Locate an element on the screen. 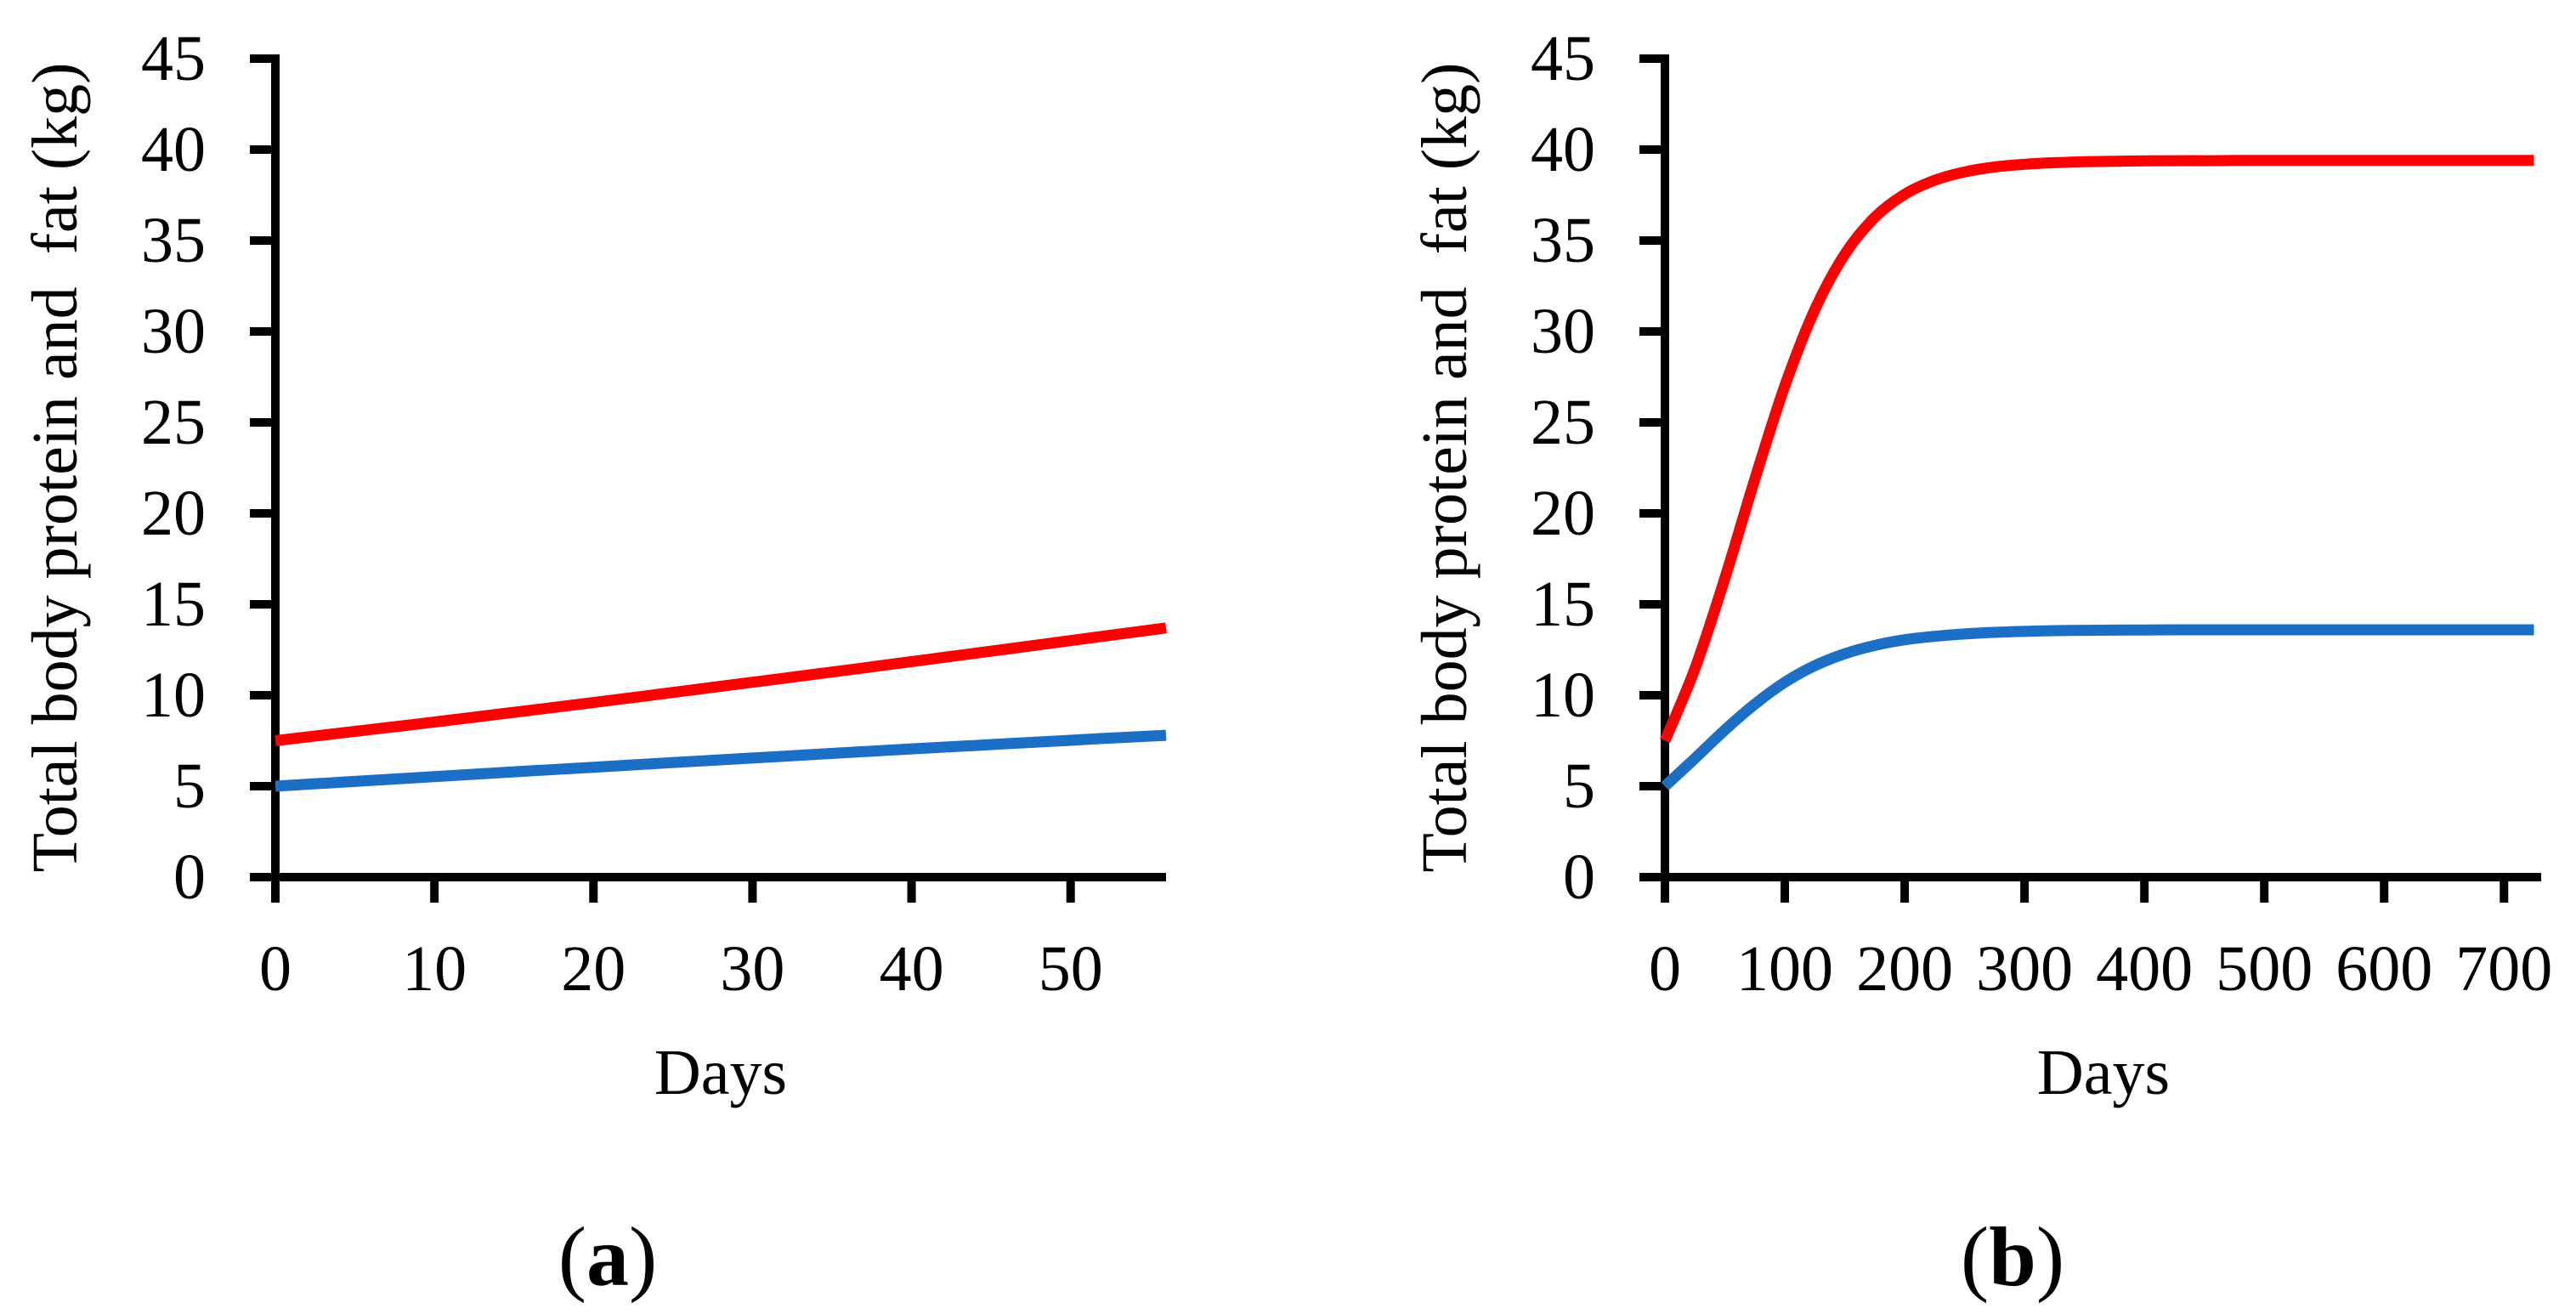 This screenshot has width=2576, height=1314. subfigure-label-b: (b) is located at coordinates (2012, 1256).